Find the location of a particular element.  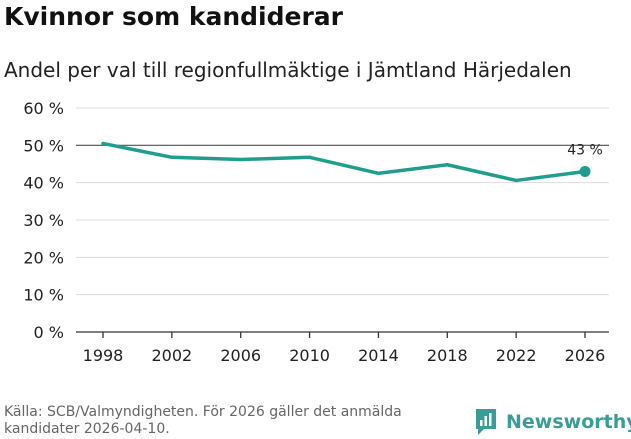

brand-logo: Newsworthy is located at coordinates (552, 422).